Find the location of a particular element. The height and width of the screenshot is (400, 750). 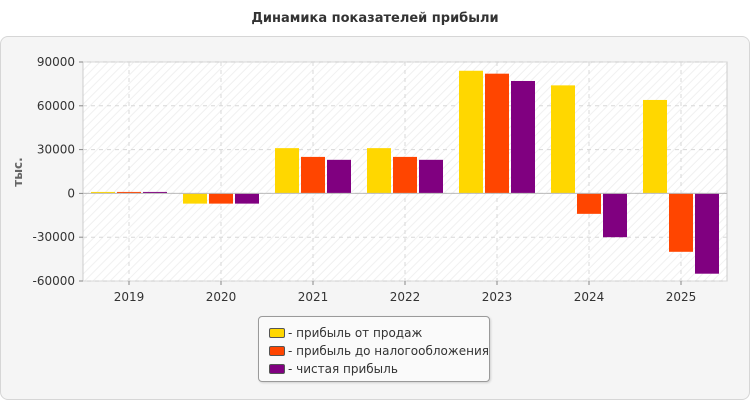

legend-label-net-profit: - чистая прибыль is located at coordinates (343, 369).